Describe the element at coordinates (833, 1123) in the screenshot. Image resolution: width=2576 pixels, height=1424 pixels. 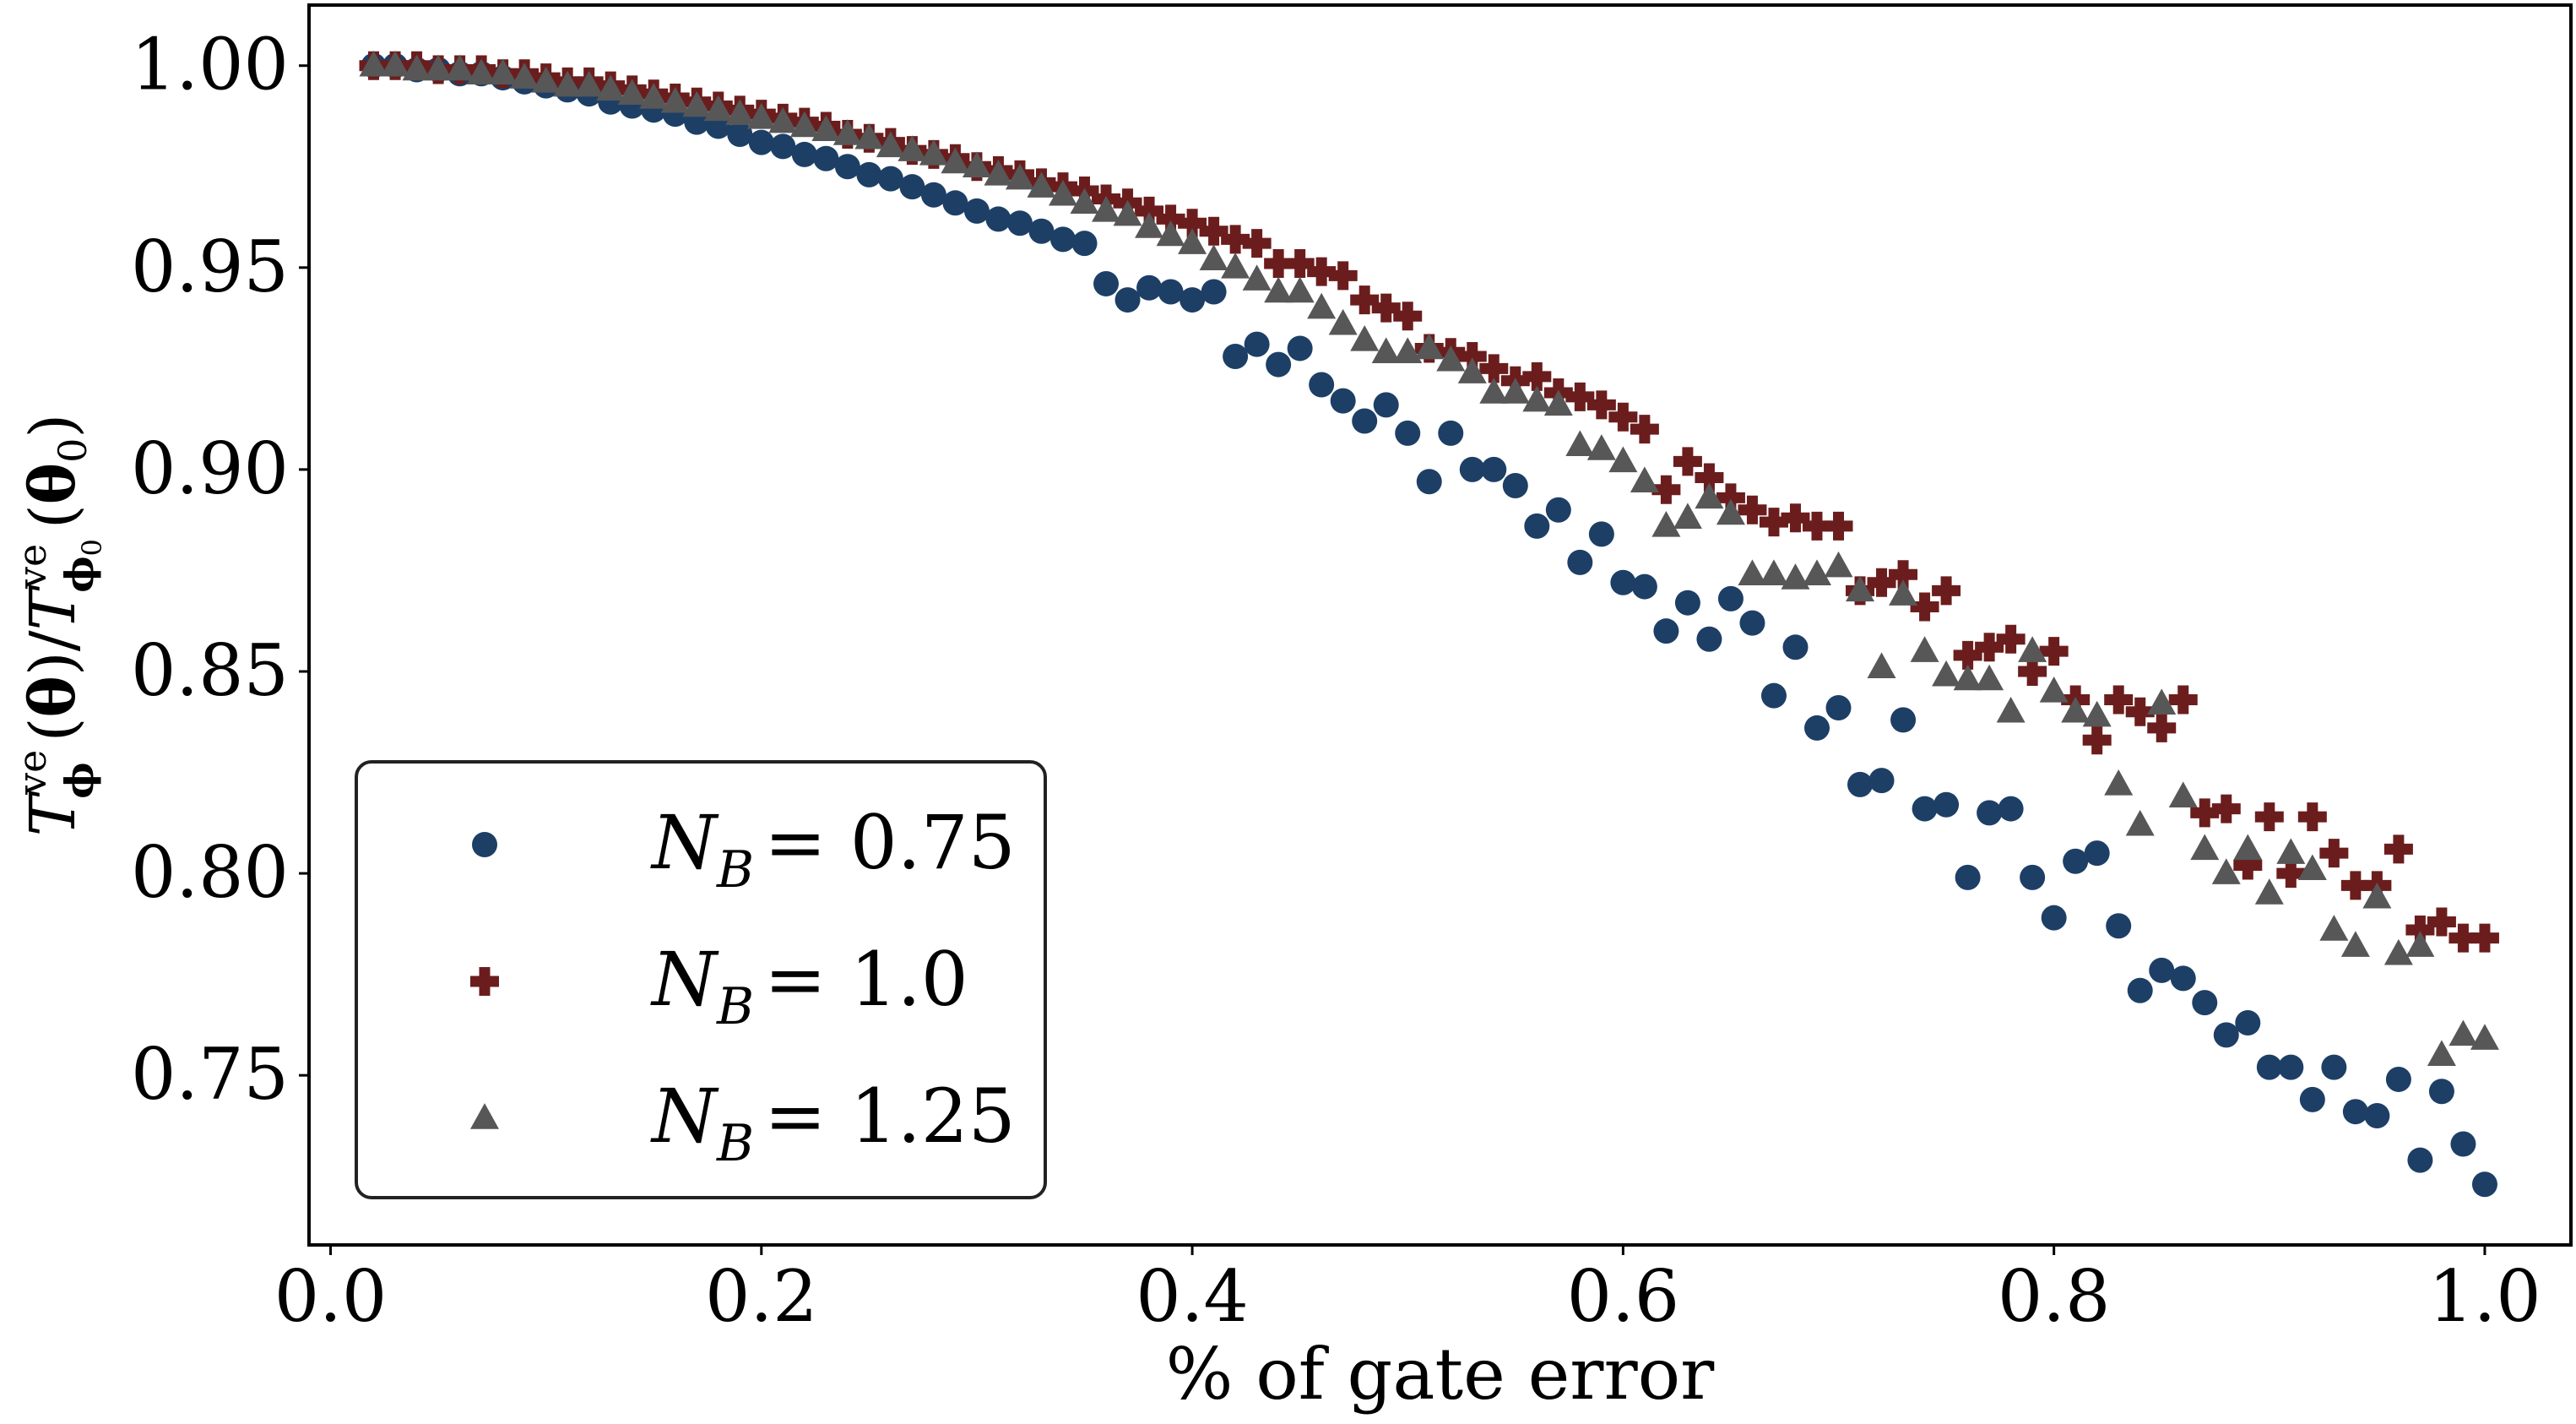
I see `legend-label: NB = 1.25` at that location.